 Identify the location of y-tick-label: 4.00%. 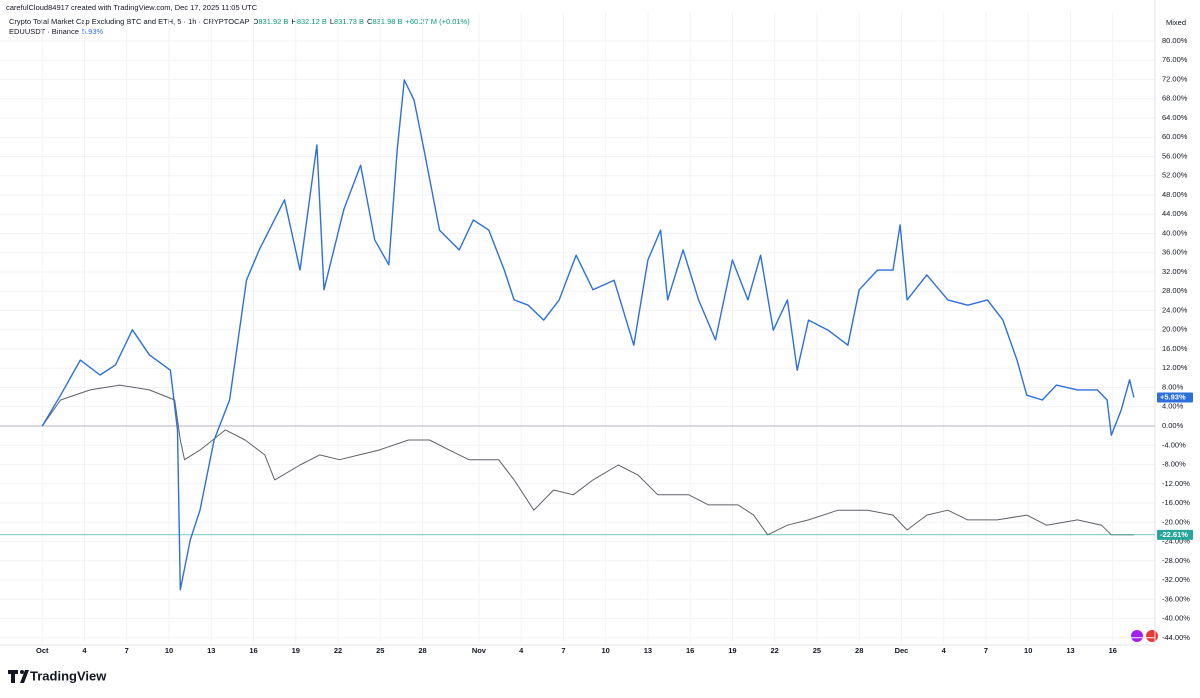
(1173, 406).